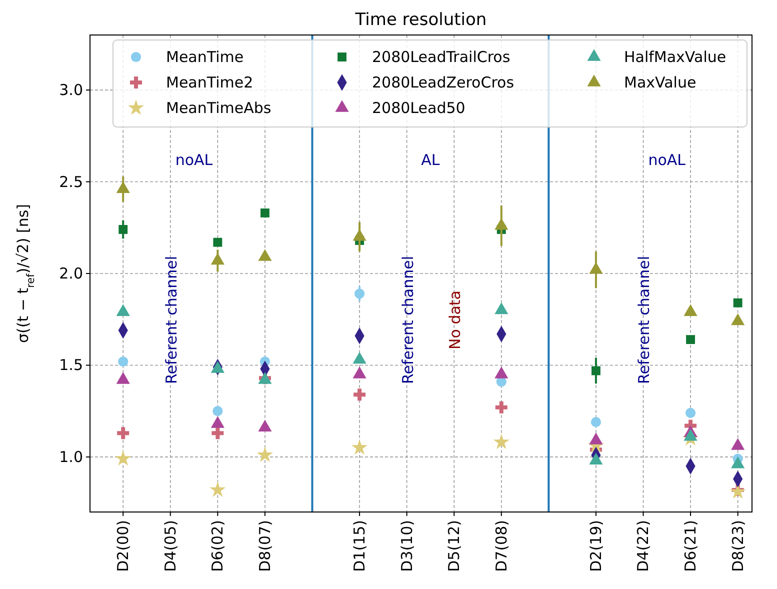 This screenshot has width=777, height=589. What do you see at coordinates (595, 546) in the screenshot?
I see `x-tick-label: D2(19)` at bounding box center [595, 546].